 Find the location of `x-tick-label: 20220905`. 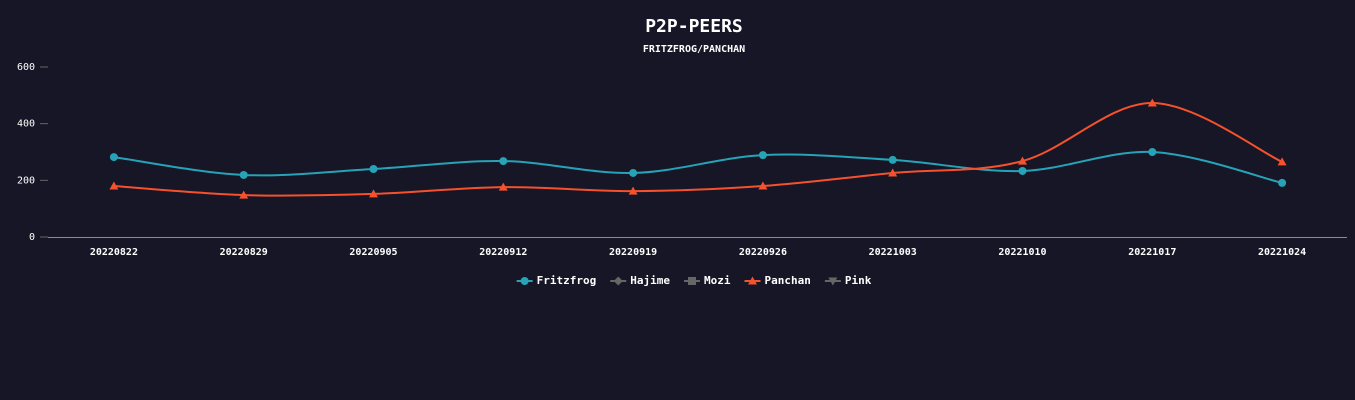

x-tick-label: 20220905 is located at coordinates (373, 252).